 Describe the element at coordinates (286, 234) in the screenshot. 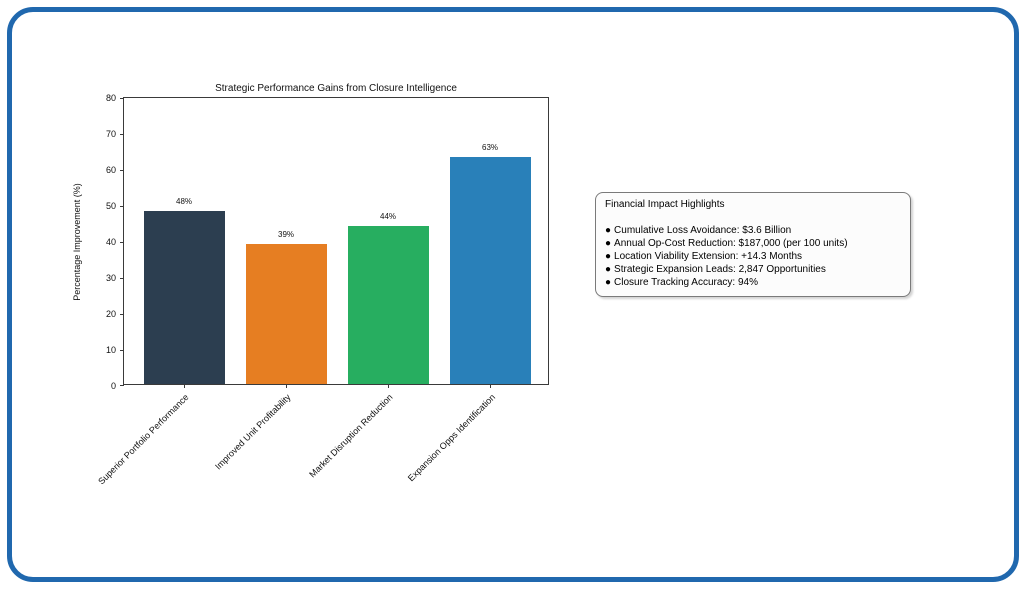

I see `bar-value-label: 39%` at that location.